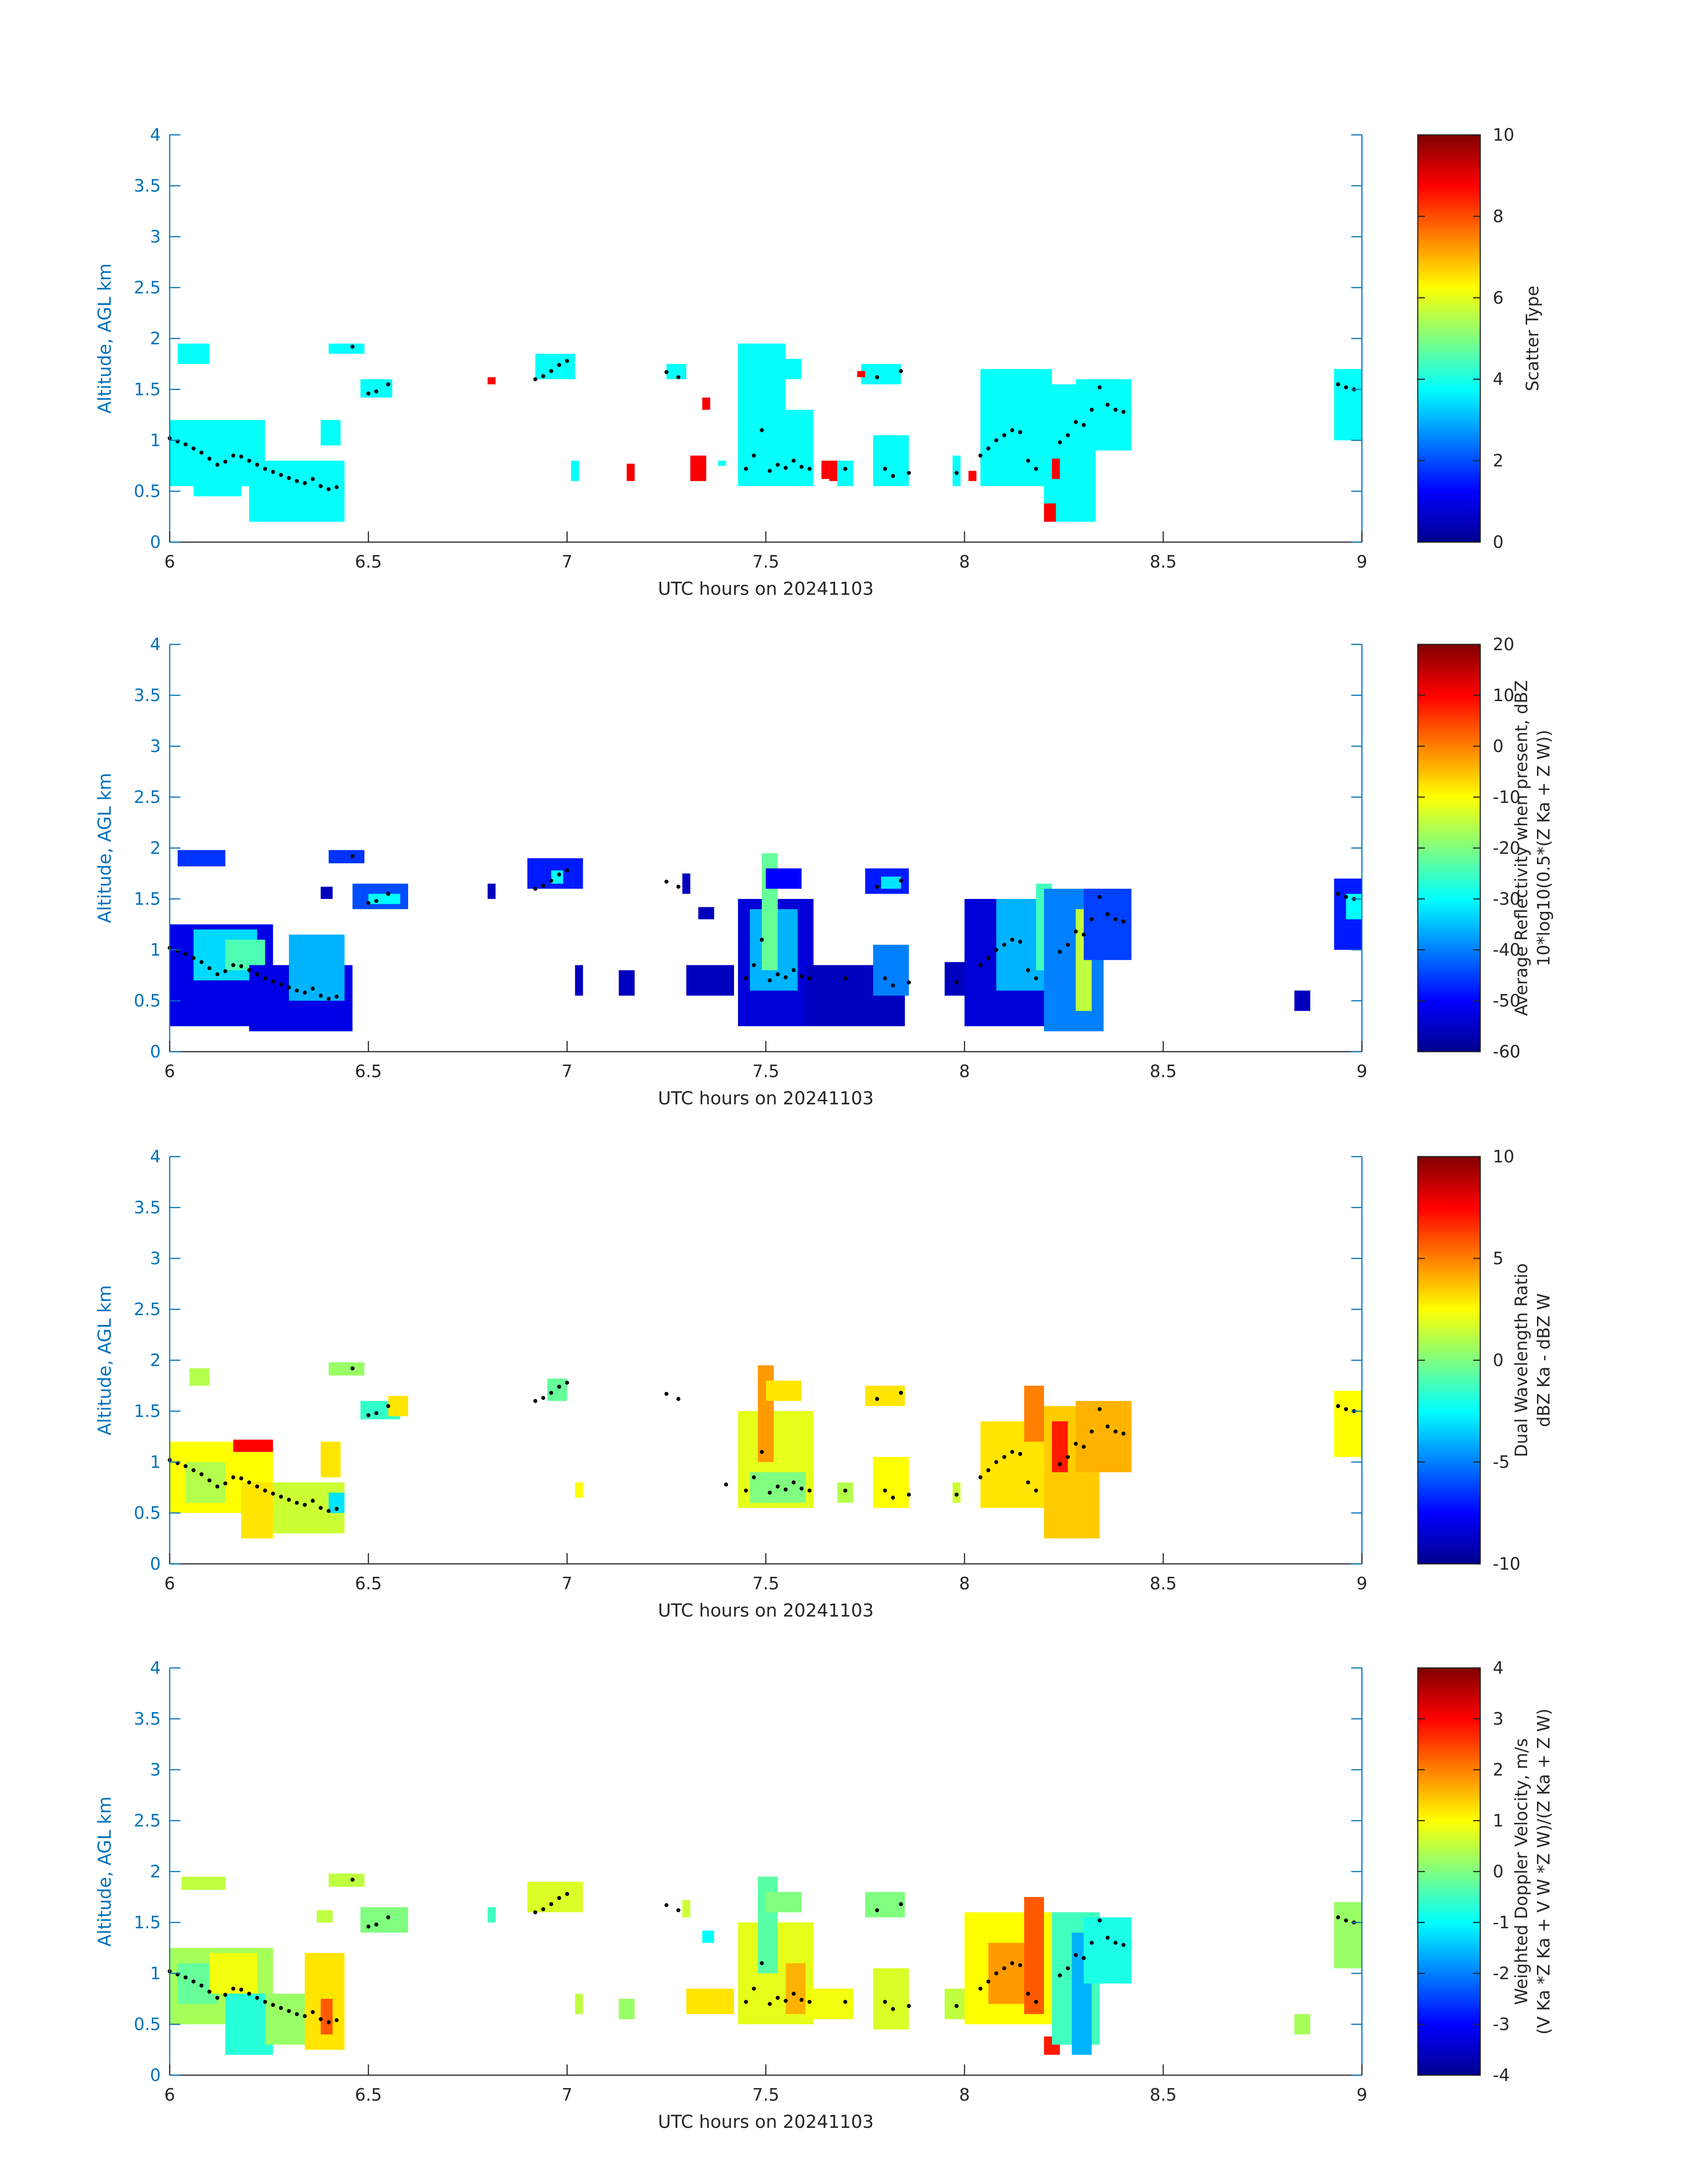  Describe the element at coordinates (567, 562) in the screenshot. I see `x-tick-label: 7` at that location.